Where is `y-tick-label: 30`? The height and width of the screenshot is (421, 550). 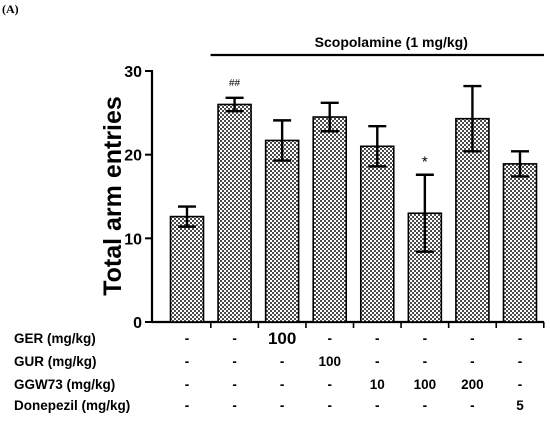
y-tick-label: 30 is located at coordinates (133, 72).